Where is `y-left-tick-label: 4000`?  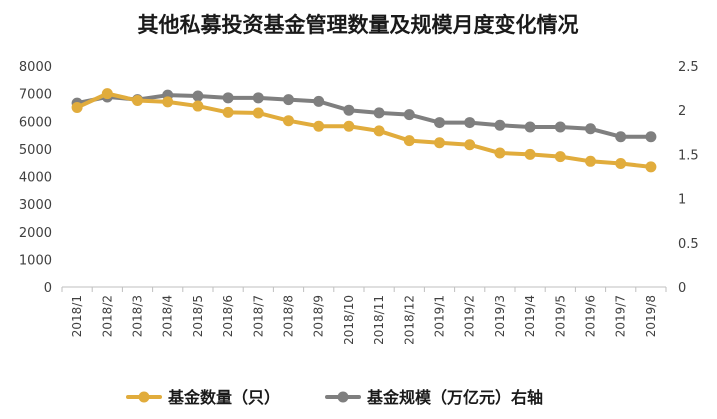 y-left-tick-label: 4000 is located at coordinates (35, 178).